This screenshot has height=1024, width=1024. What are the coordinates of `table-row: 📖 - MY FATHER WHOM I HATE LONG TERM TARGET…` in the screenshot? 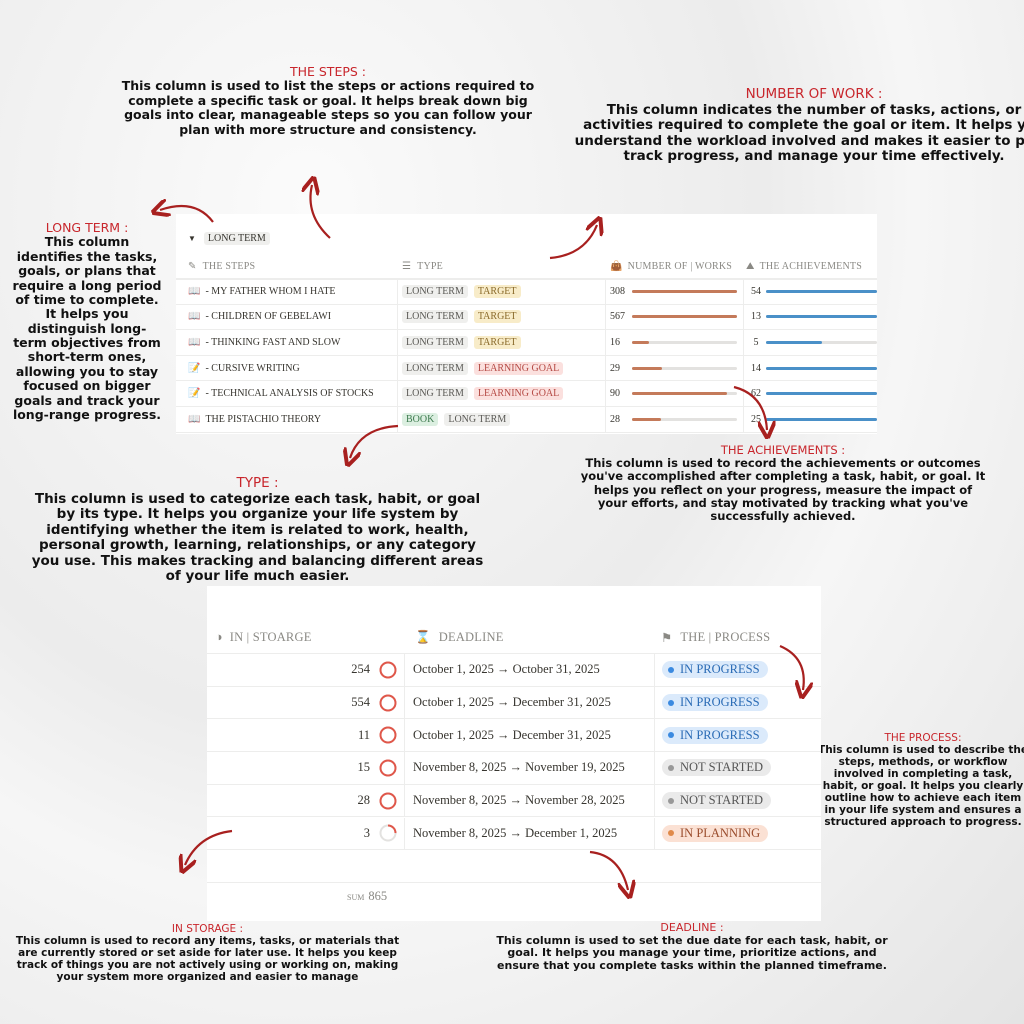 It's located at (526, 292).